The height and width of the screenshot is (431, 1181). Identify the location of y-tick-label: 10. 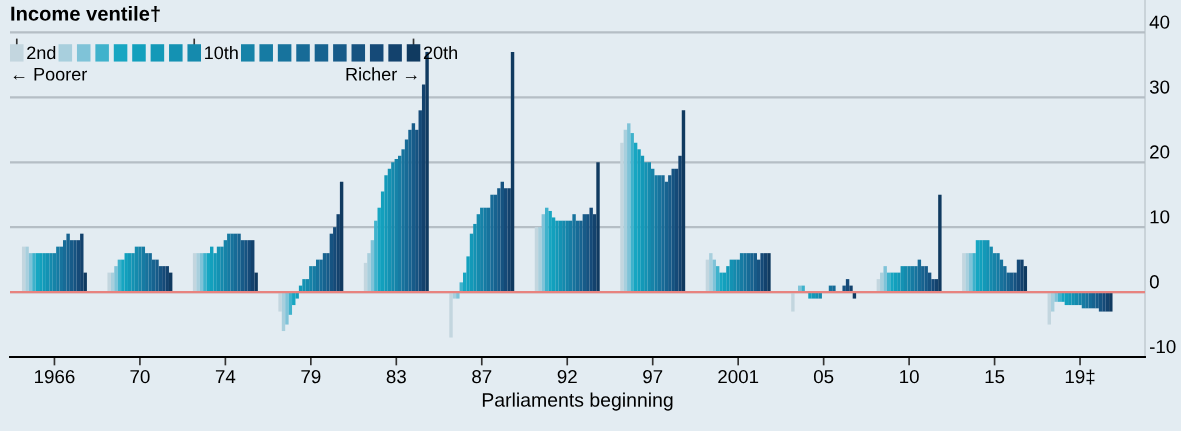
(1160, 217).